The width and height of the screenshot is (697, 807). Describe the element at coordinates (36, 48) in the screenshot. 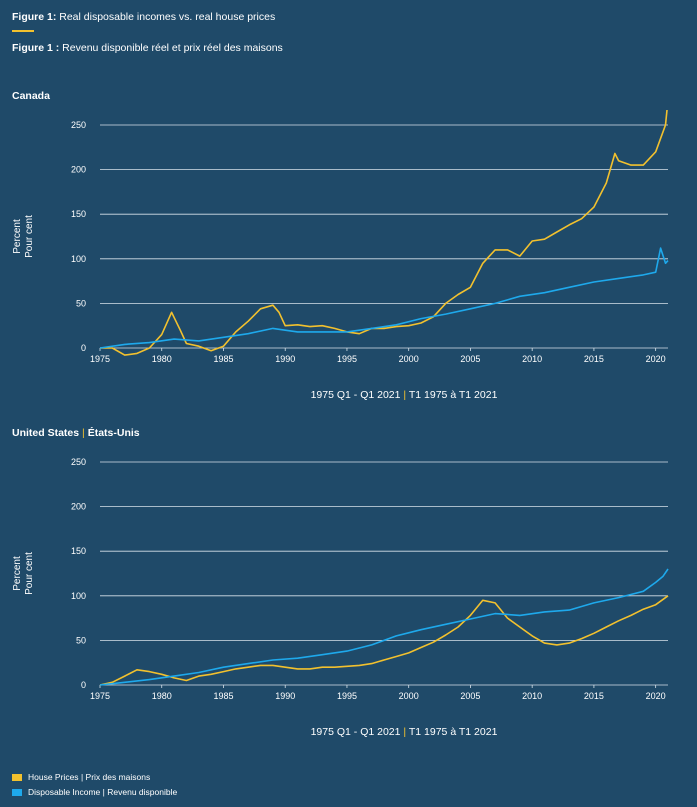

I see `figure-title-fr-prefix: Figure 1 :` at that location.